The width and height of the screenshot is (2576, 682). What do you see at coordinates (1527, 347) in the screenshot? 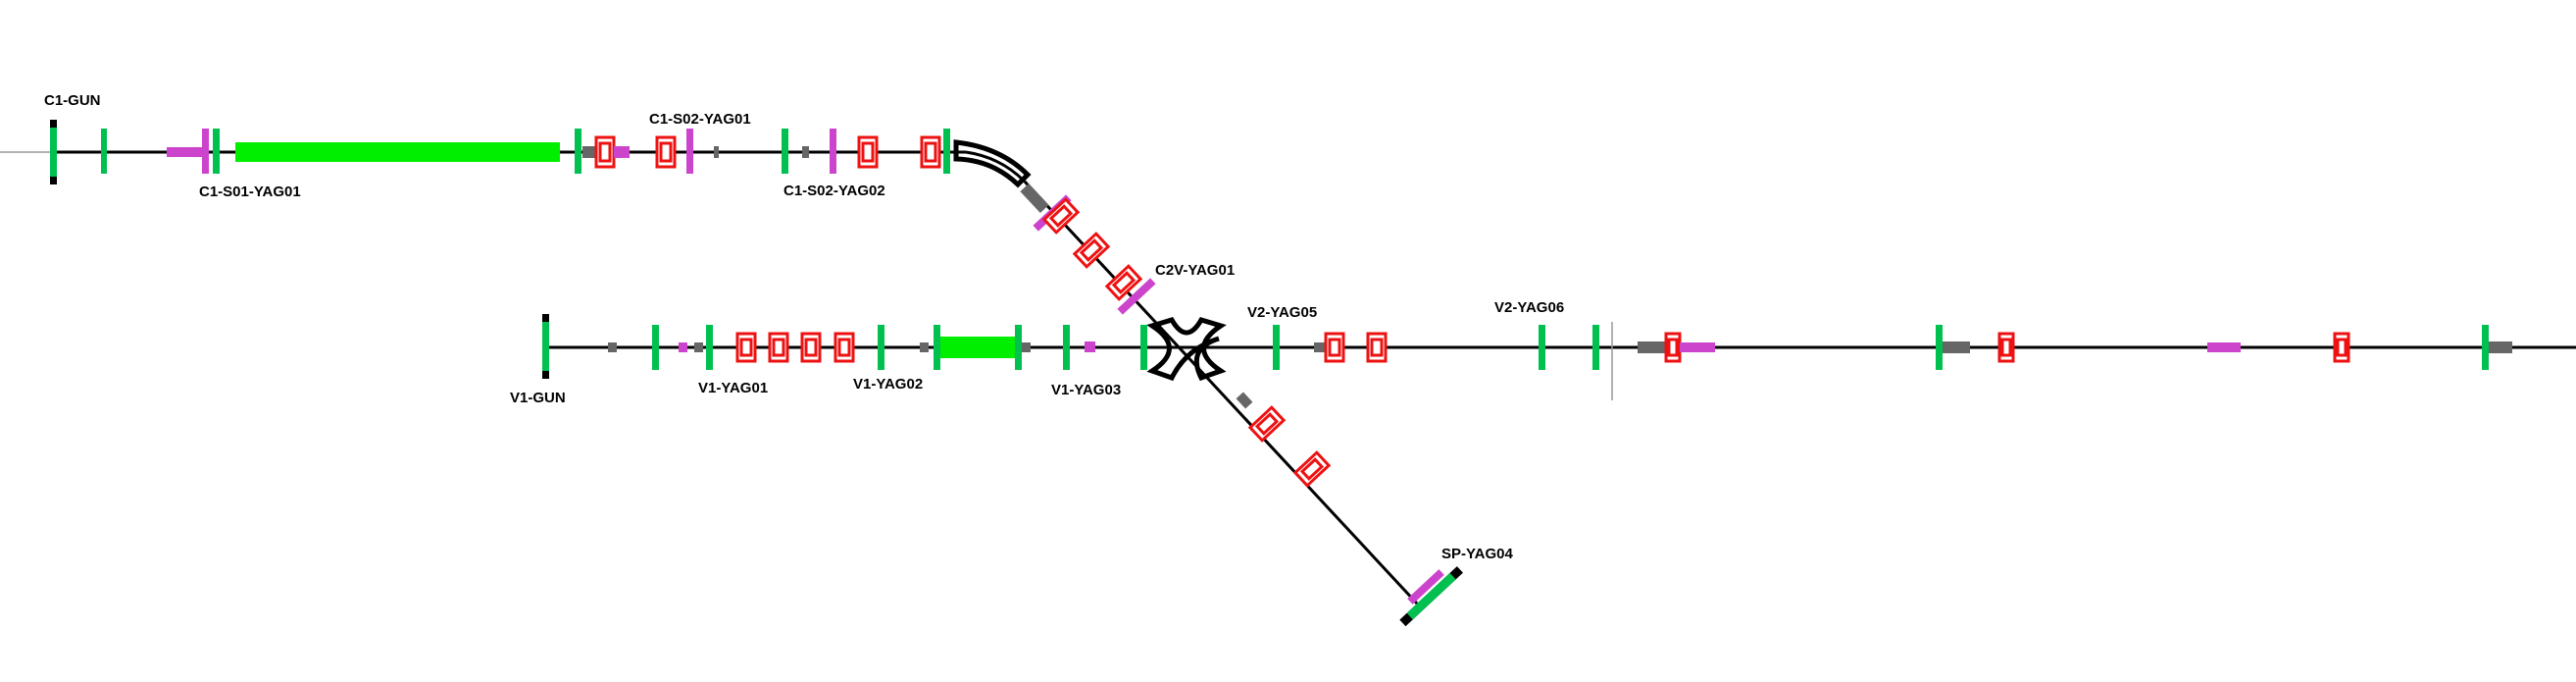
I see `v1-elements` at bounding box center [1527, 347].